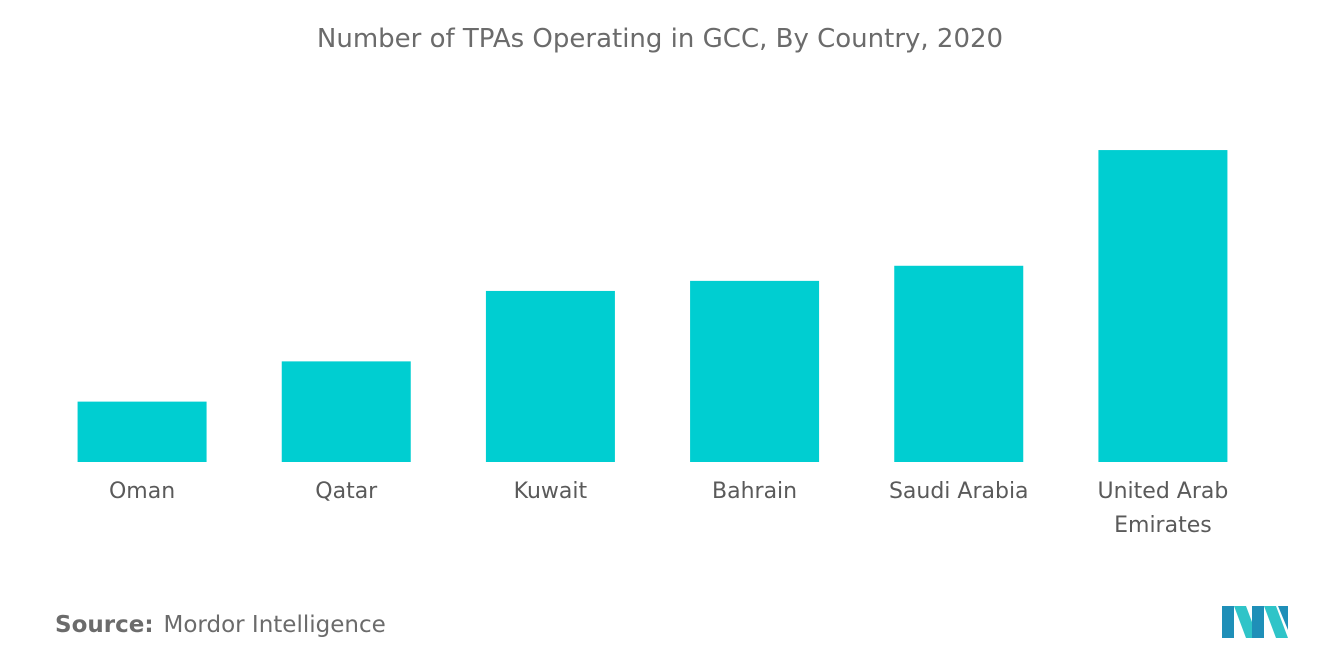  Describe the element at coordinates (959, 363) in the screenshot. I see `bar-saudi-arabia` at that location.